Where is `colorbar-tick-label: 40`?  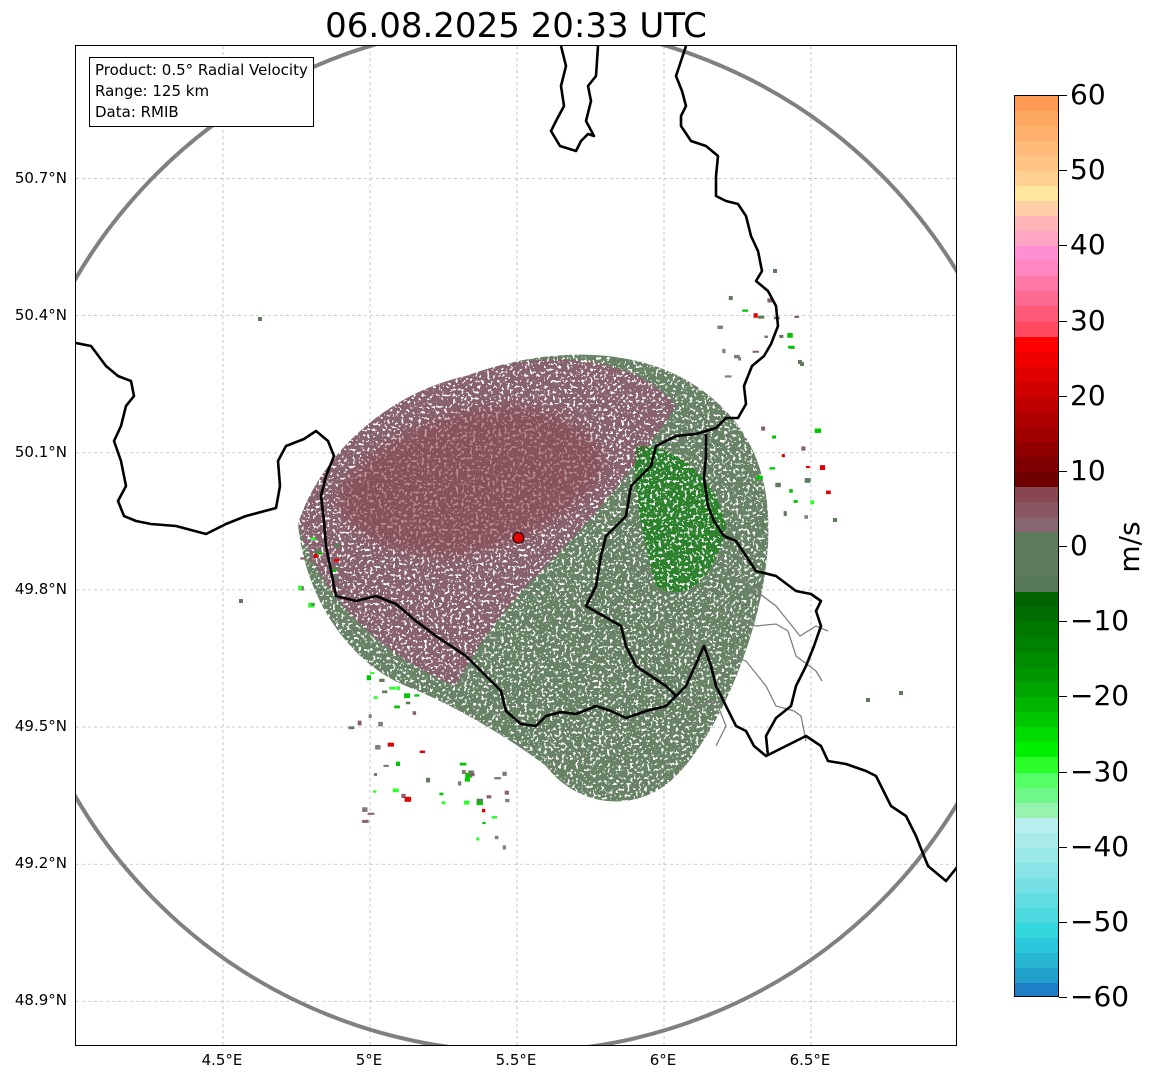 colorbar-tick-label: 40 is located at coordinates (1088, 245).